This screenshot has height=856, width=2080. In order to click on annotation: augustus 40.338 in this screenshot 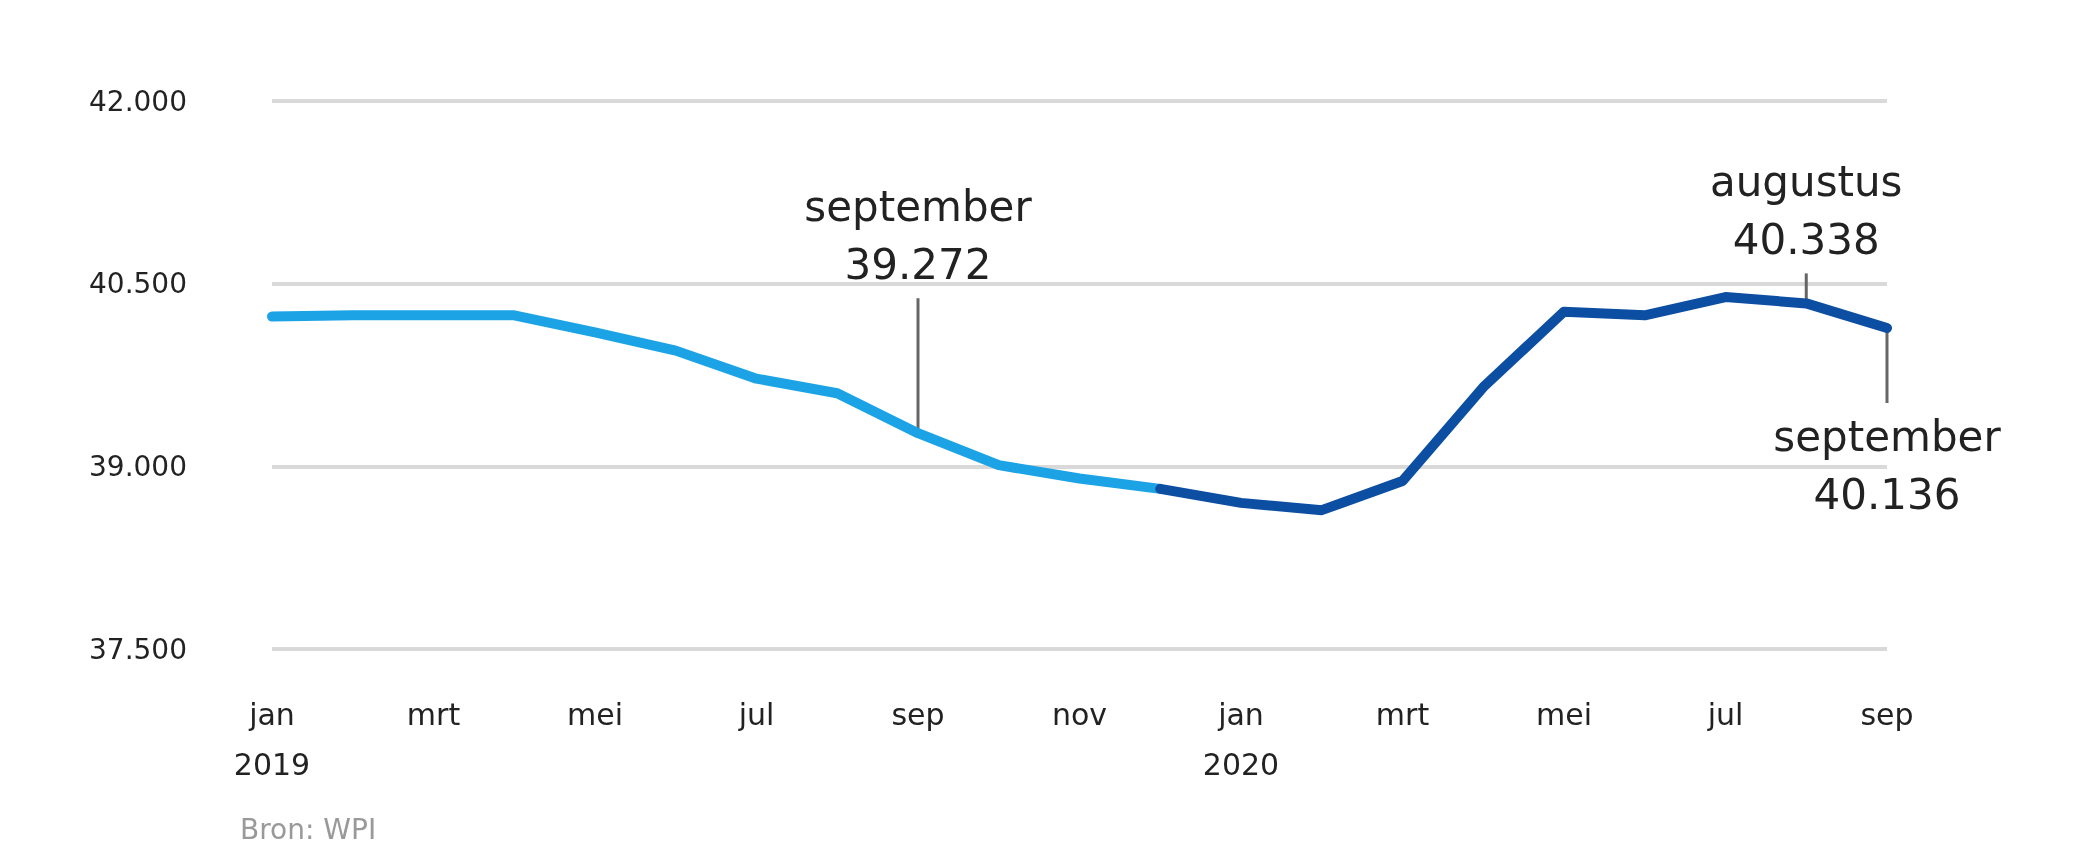, I will do `click(1806, 210)`.